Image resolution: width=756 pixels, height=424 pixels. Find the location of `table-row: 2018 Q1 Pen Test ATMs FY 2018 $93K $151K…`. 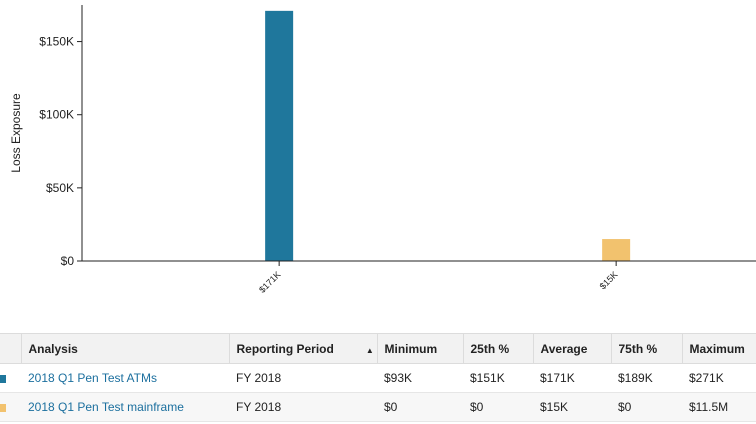

table-row: 2018 Q1 Pen Test ATMs FY 2018 $93K $151K… is located at coordinates (378, 378).